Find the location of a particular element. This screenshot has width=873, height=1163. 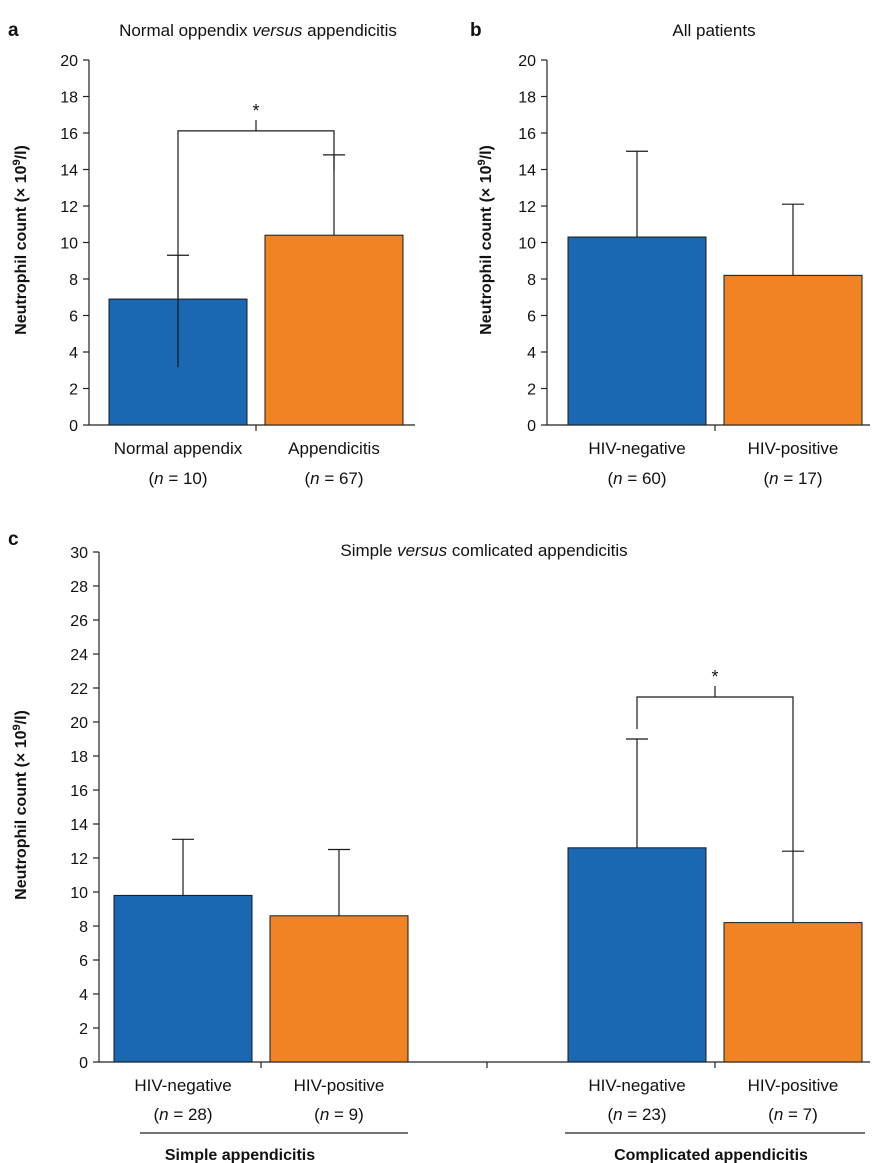

panel-letter: c is located at coordinates (13, 539).